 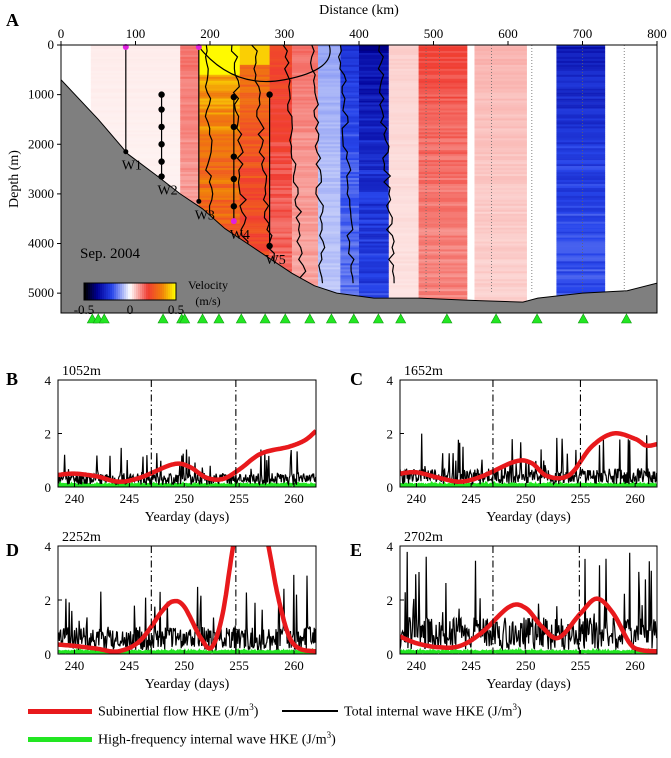 I want to click on panel-a-xtick-label: 700, so click(x=583, y=33).